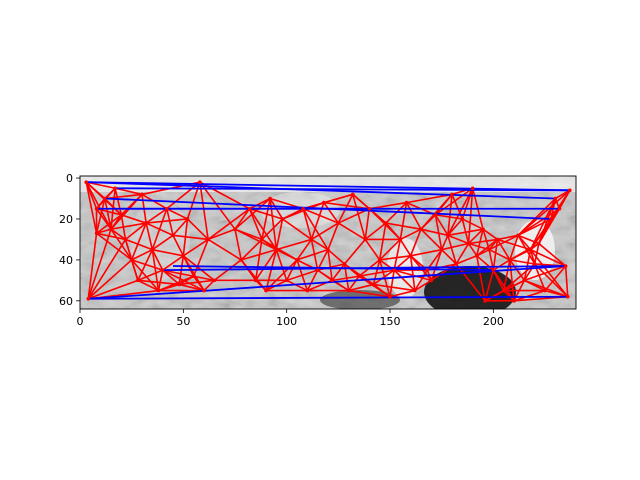 The image size is (640, 480). I want to click on y-tick-label: 20, so click(66, 219).